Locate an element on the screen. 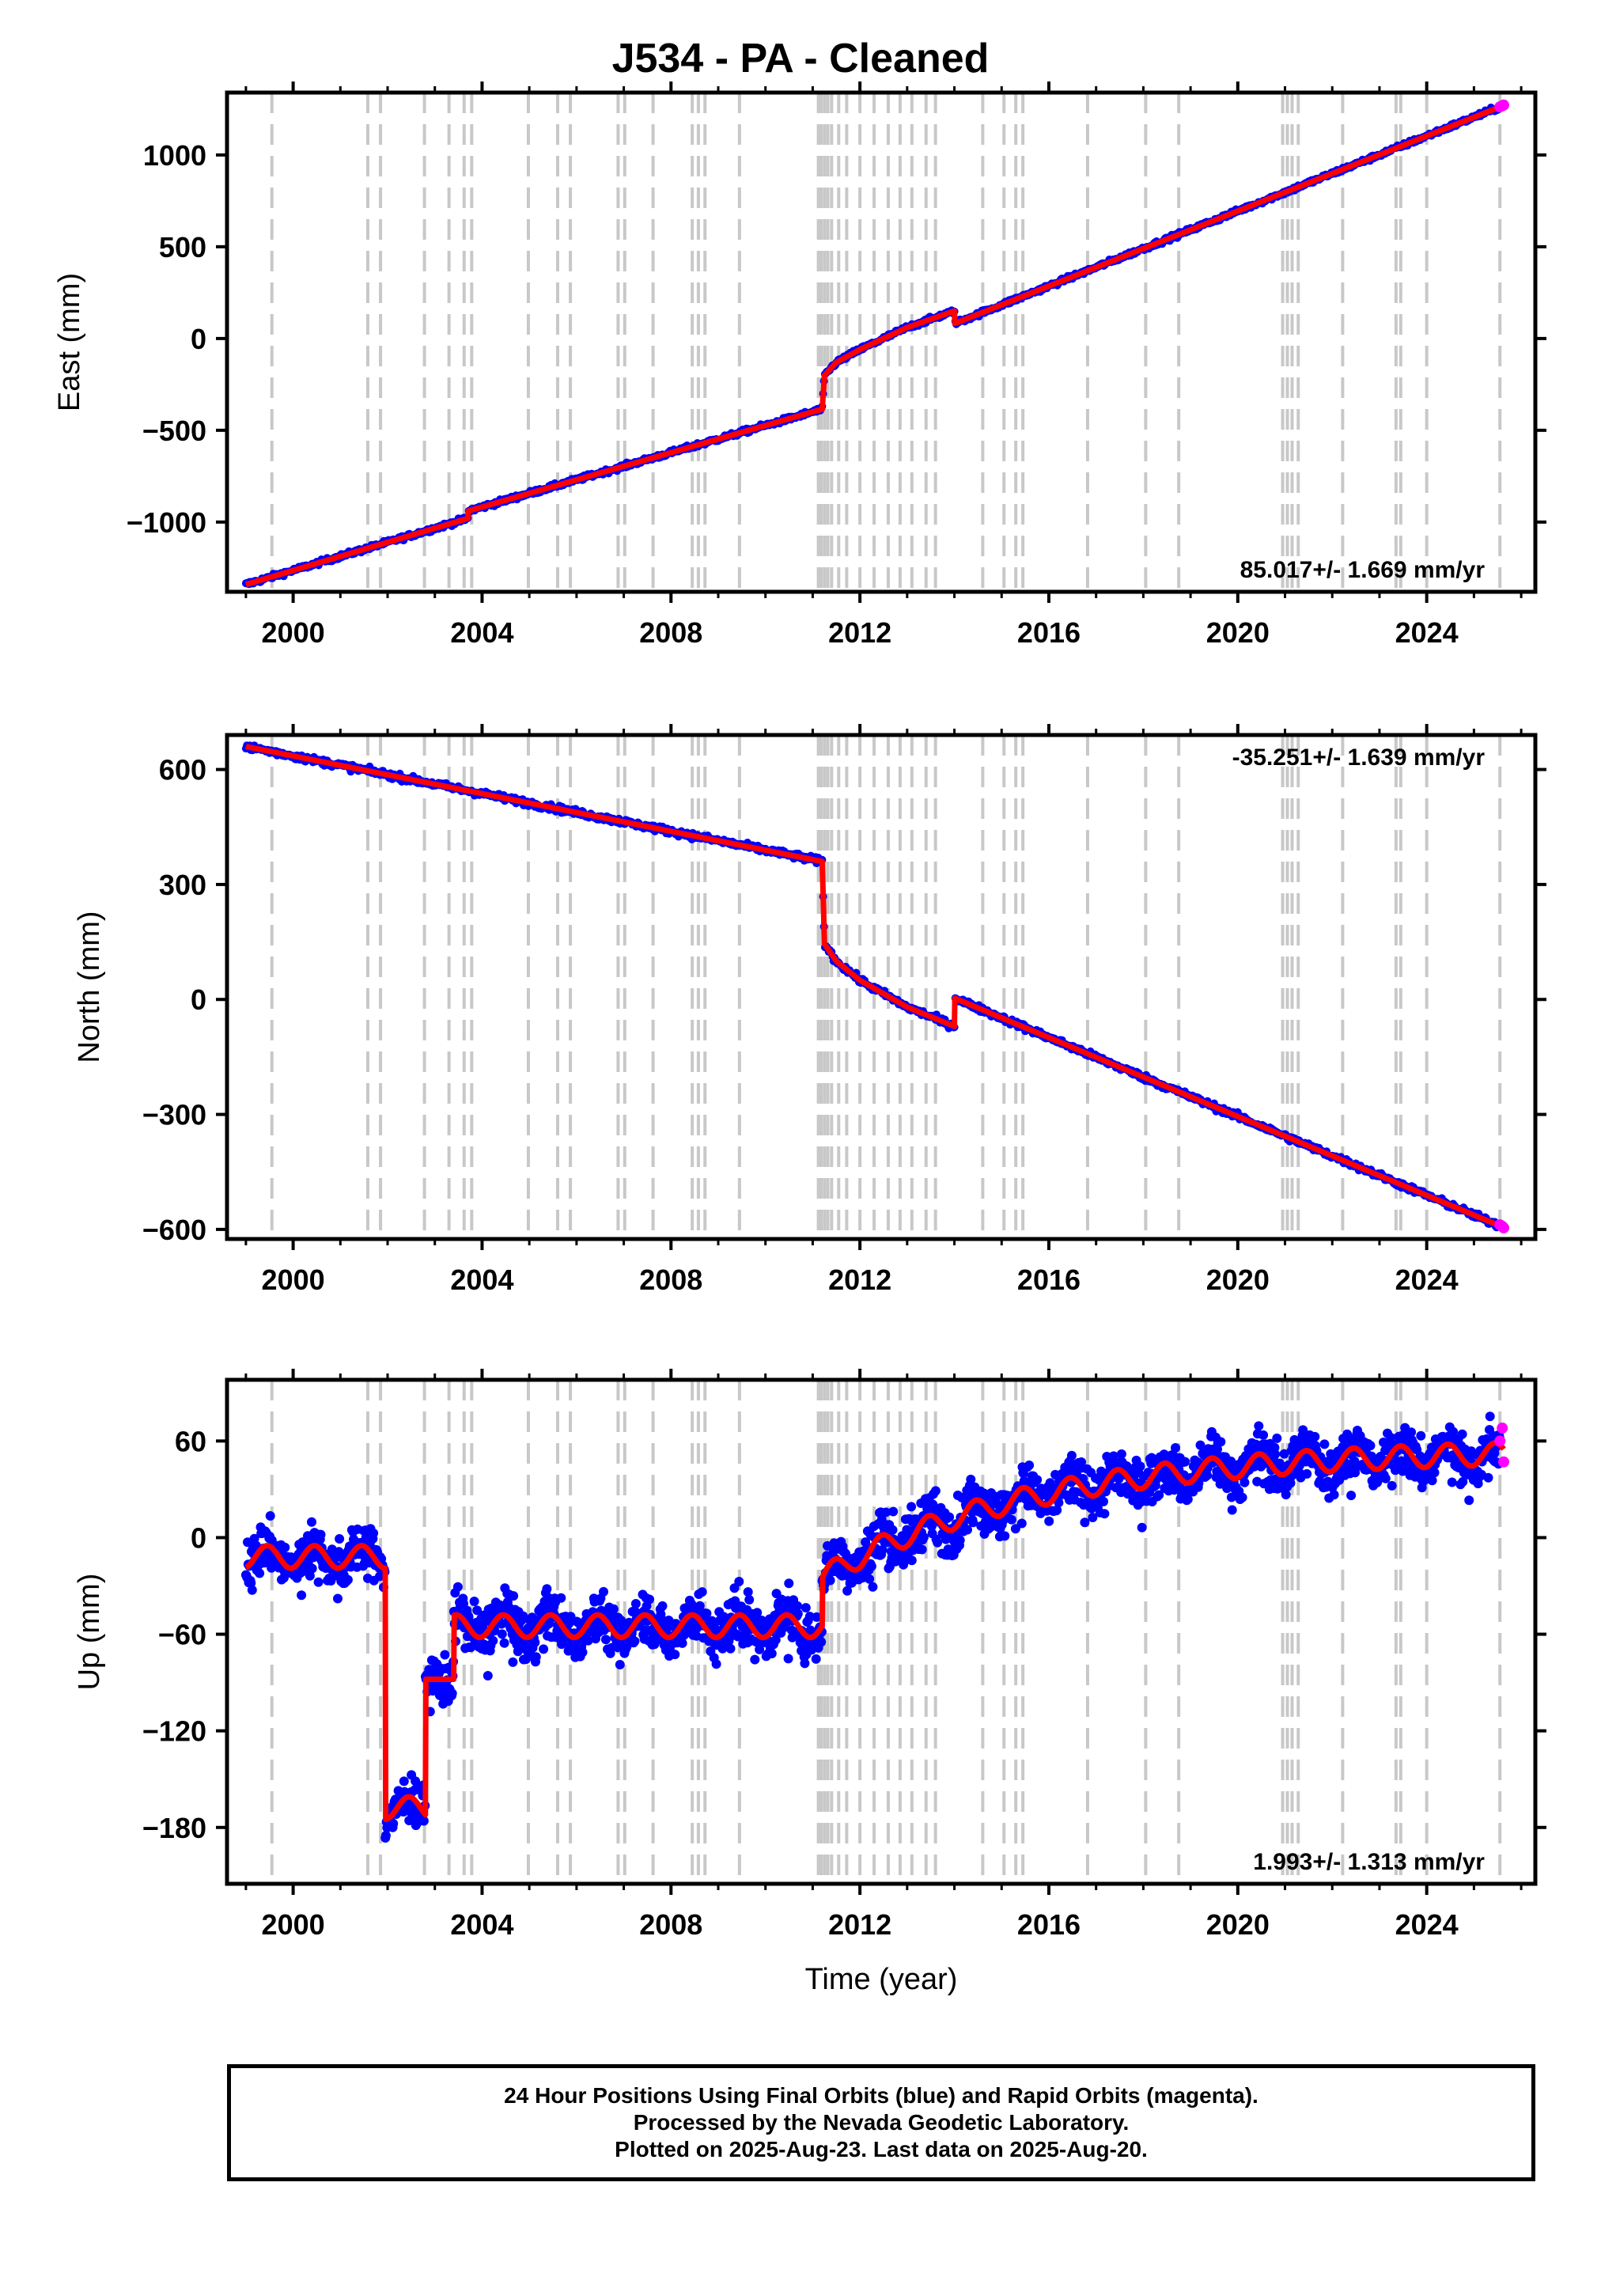 This screenshot has width=1601, height=2296. x-tick-label: 2004 is located at coordinates (481, 632).